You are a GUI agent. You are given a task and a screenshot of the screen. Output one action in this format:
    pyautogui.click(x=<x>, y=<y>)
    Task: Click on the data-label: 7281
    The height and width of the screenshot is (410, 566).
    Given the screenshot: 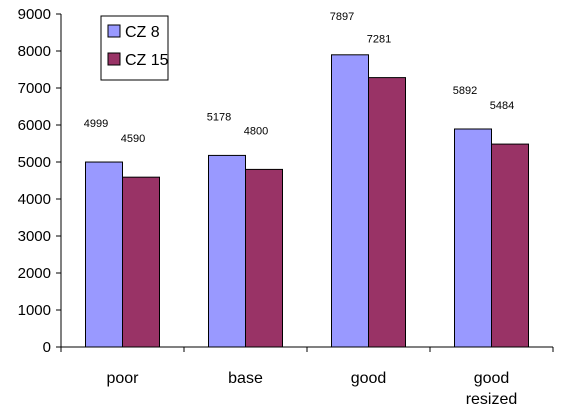 What is the action you would take?
    pyautogui.click(x=379, y=40)
    